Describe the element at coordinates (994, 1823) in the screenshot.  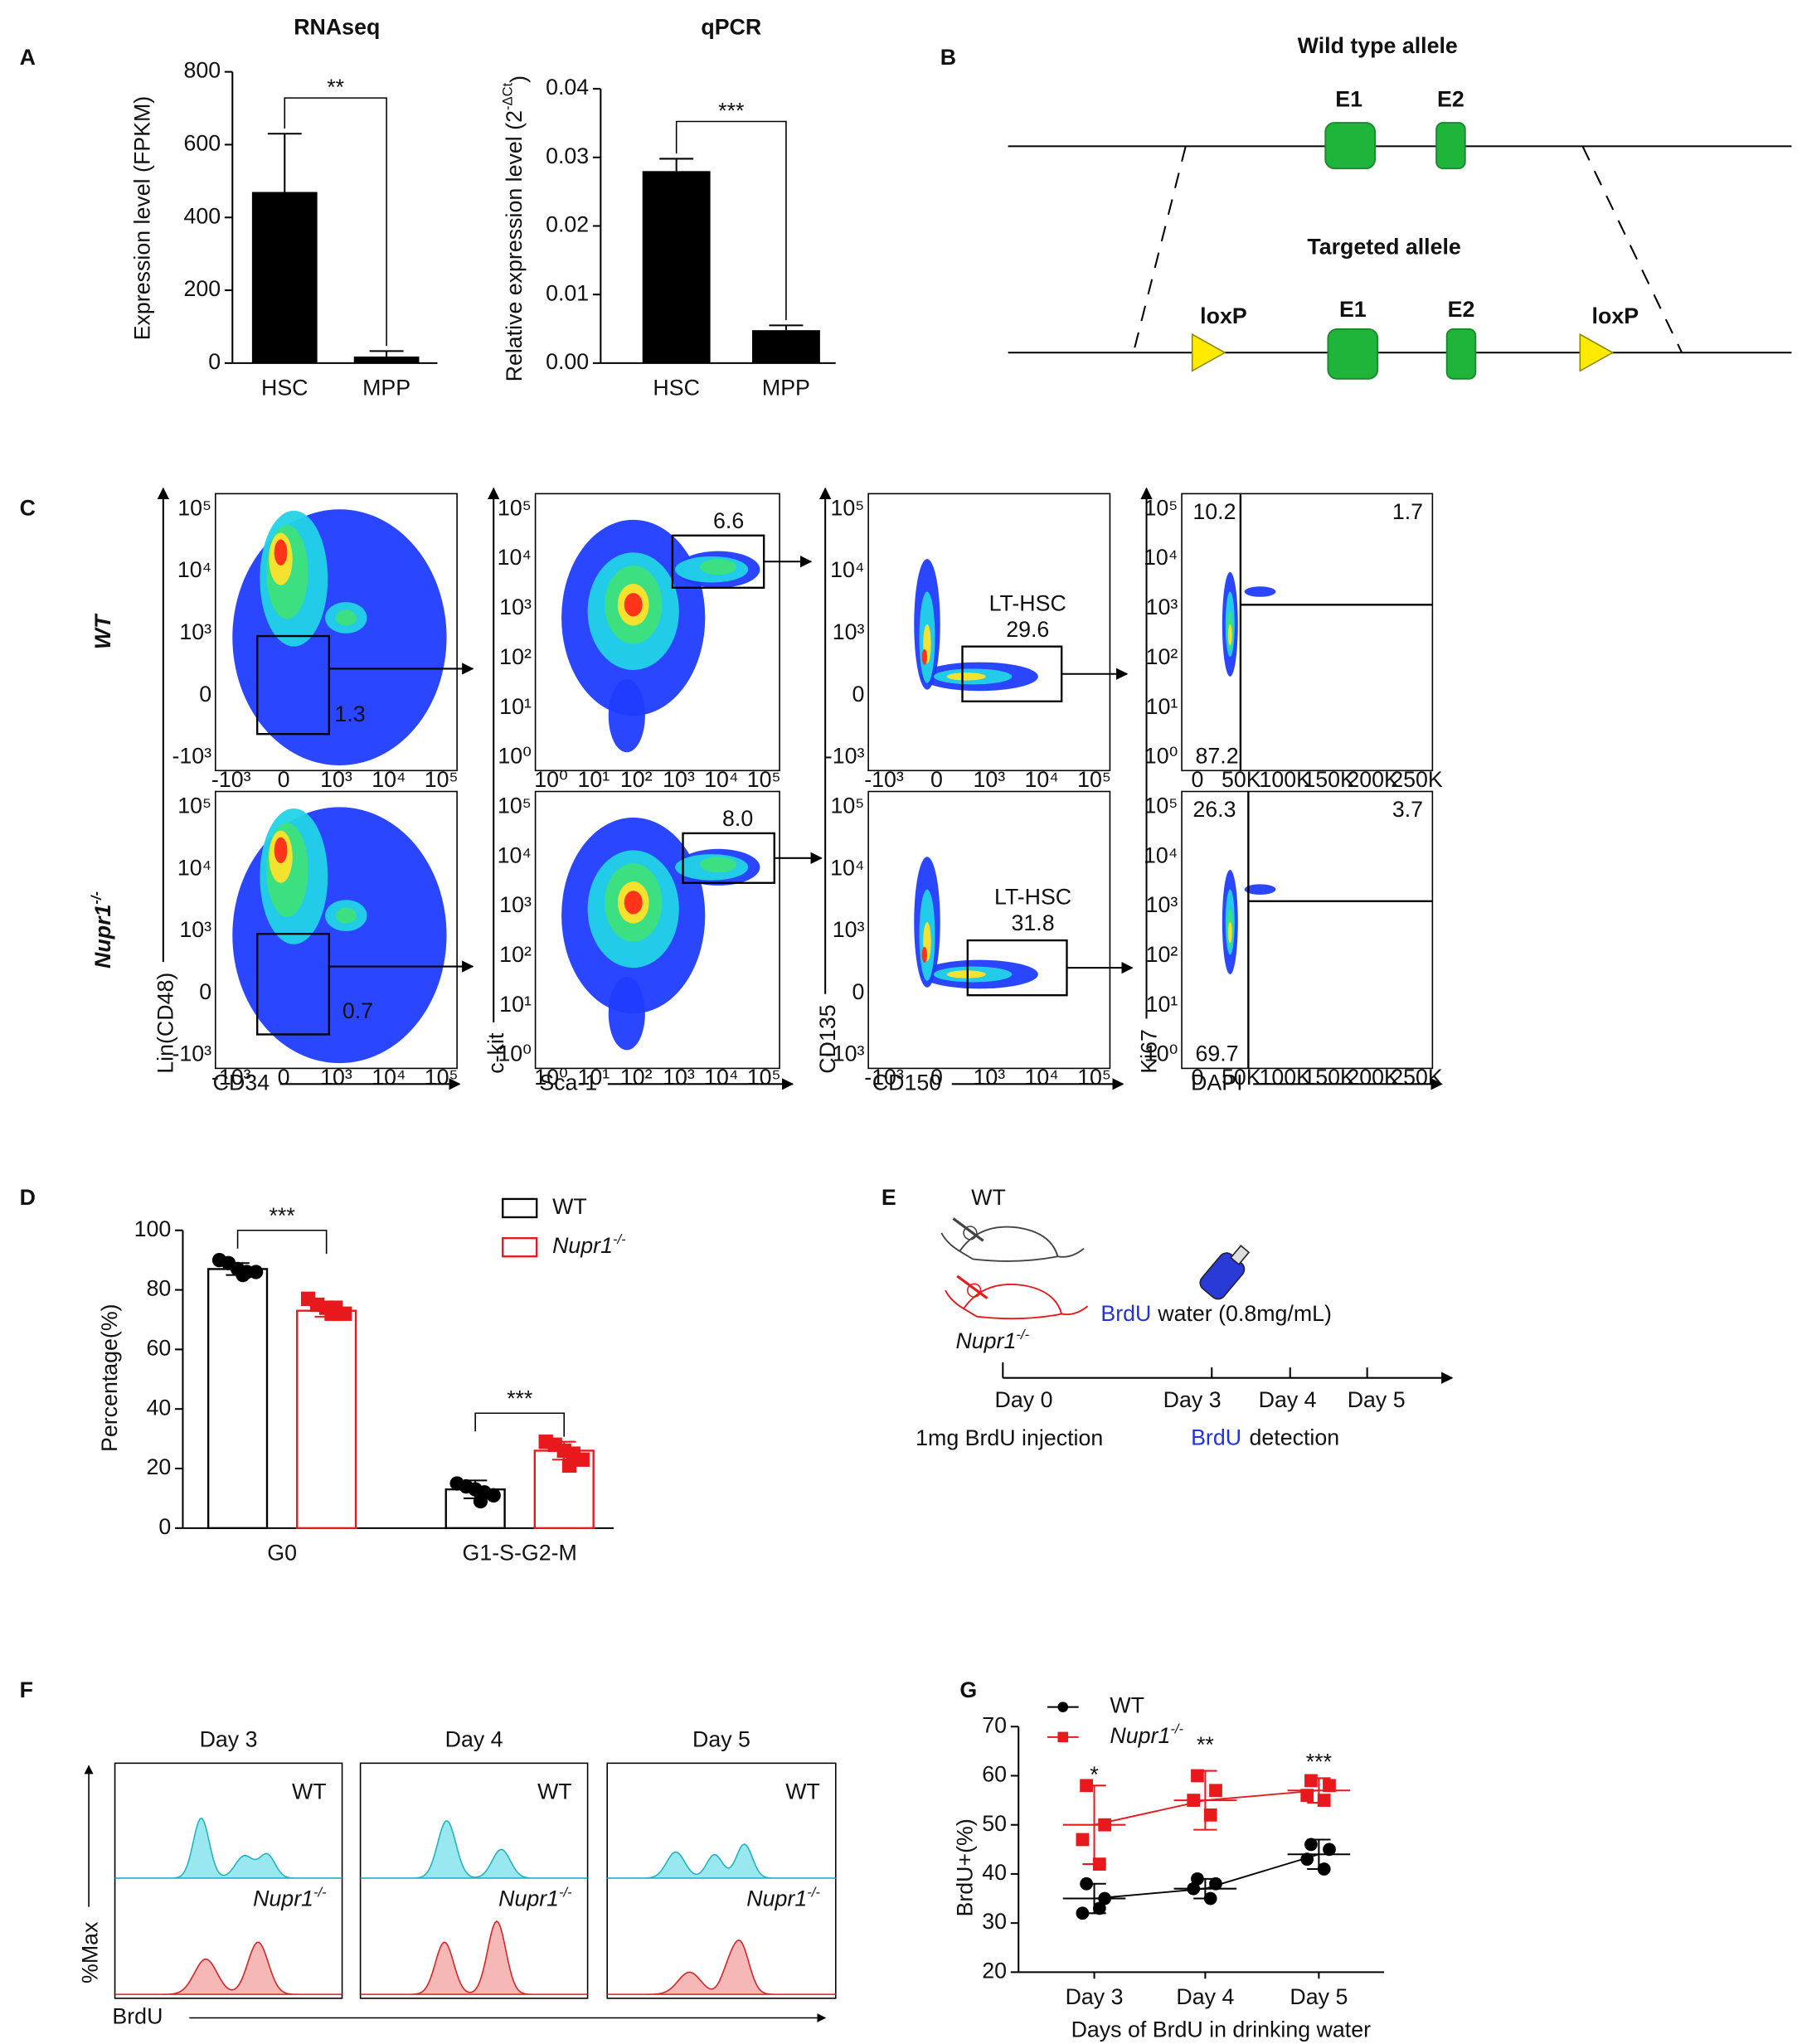
I see `y-tick-label: 50` at that location.